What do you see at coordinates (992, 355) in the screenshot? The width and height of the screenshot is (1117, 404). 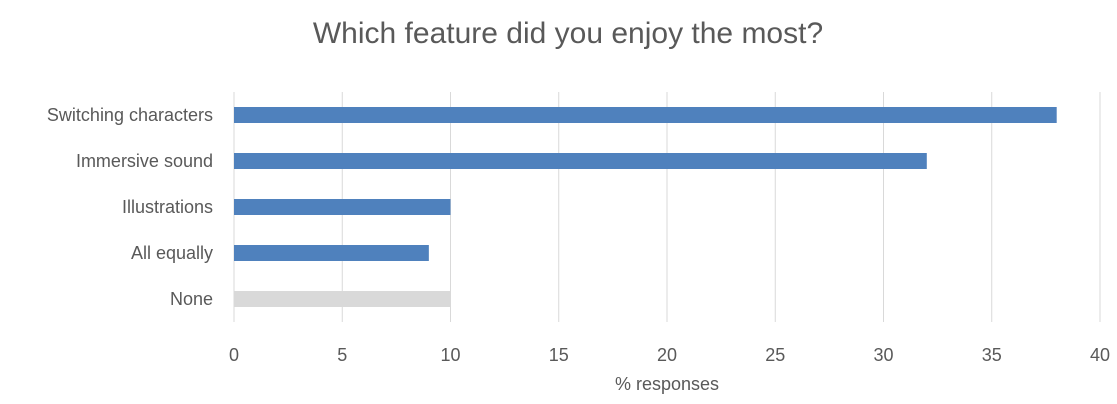 I see `x-tick-label: 35` at bounding box center [992, 355].